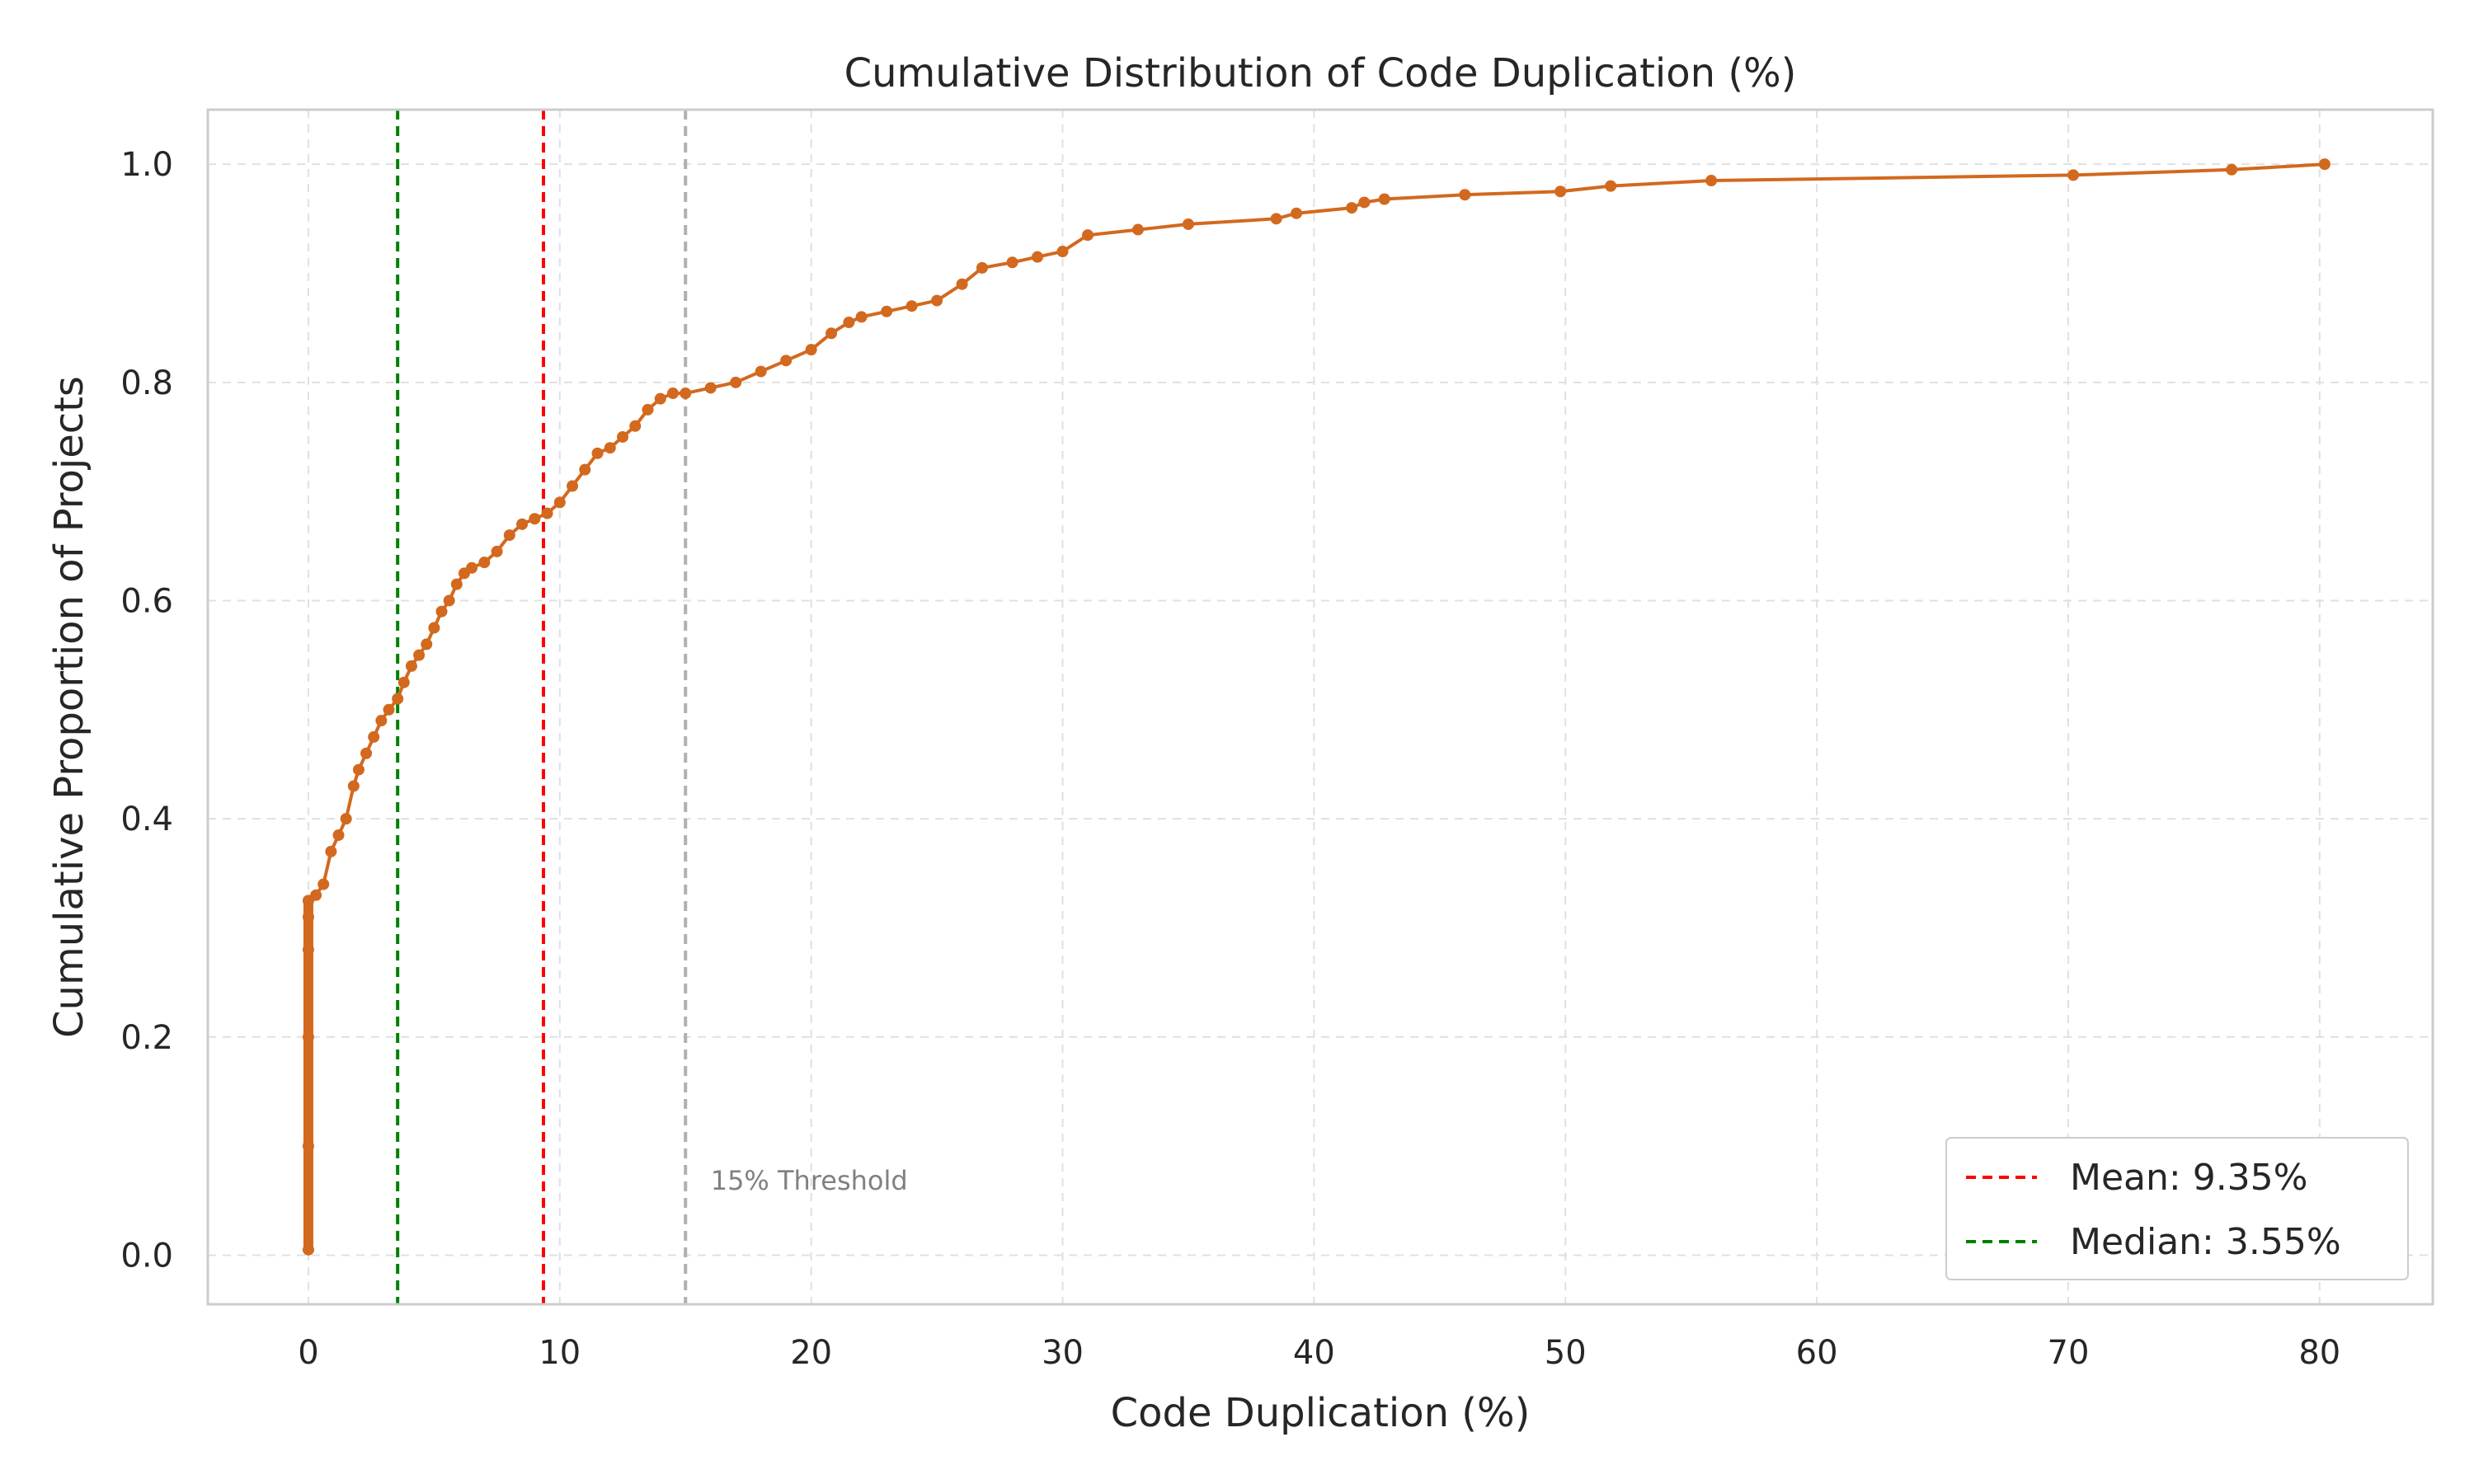 This screenshot has width=2474, height=1484. Describe the element at coordinates (560, 1353) in the screenshot. I see `x-tick-label: 10` at that location.